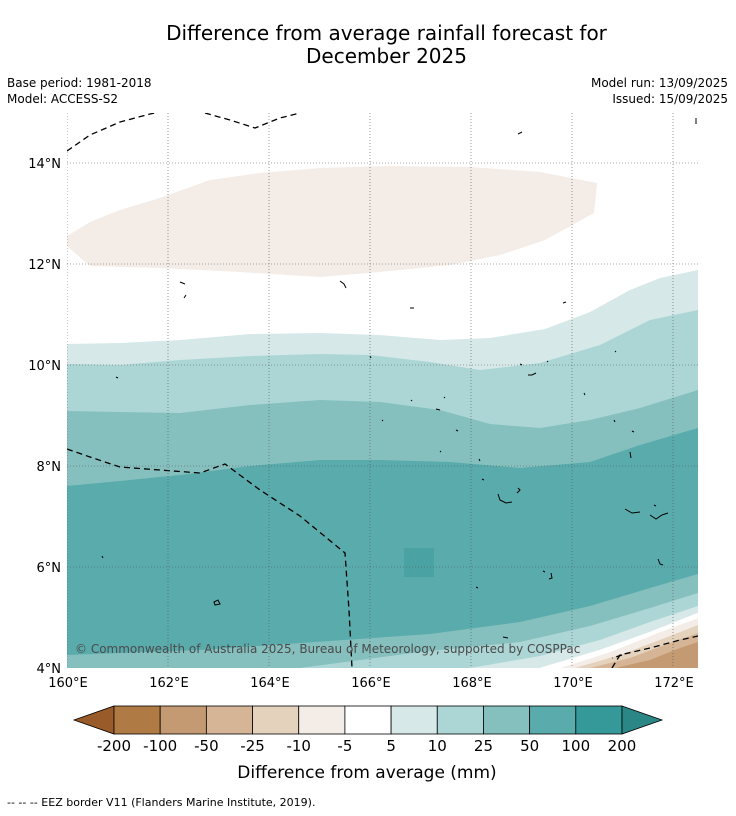 Image resolution: width=736 pixels, height=816 pixels. I want to click on lat-tick-labels: 4°N 6°N 8°N 10°N 12°N 14°N, so click(44, 417).